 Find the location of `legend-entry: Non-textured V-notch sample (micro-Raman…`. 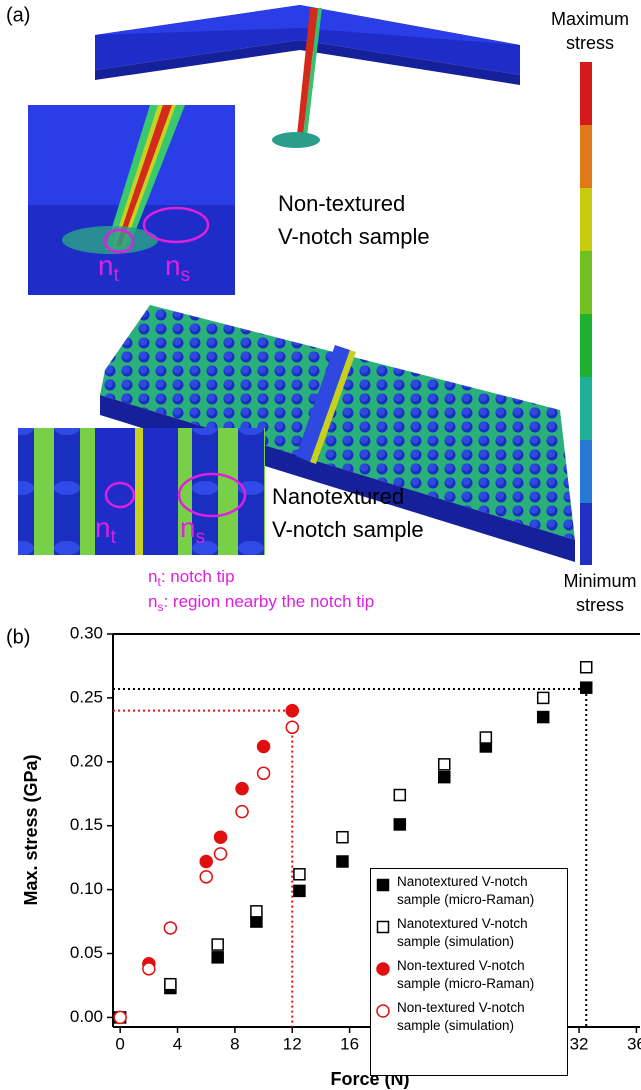

legend-entry: Non-textured V-notch sample (micro-Raman… is located at coordinates (467, 975).